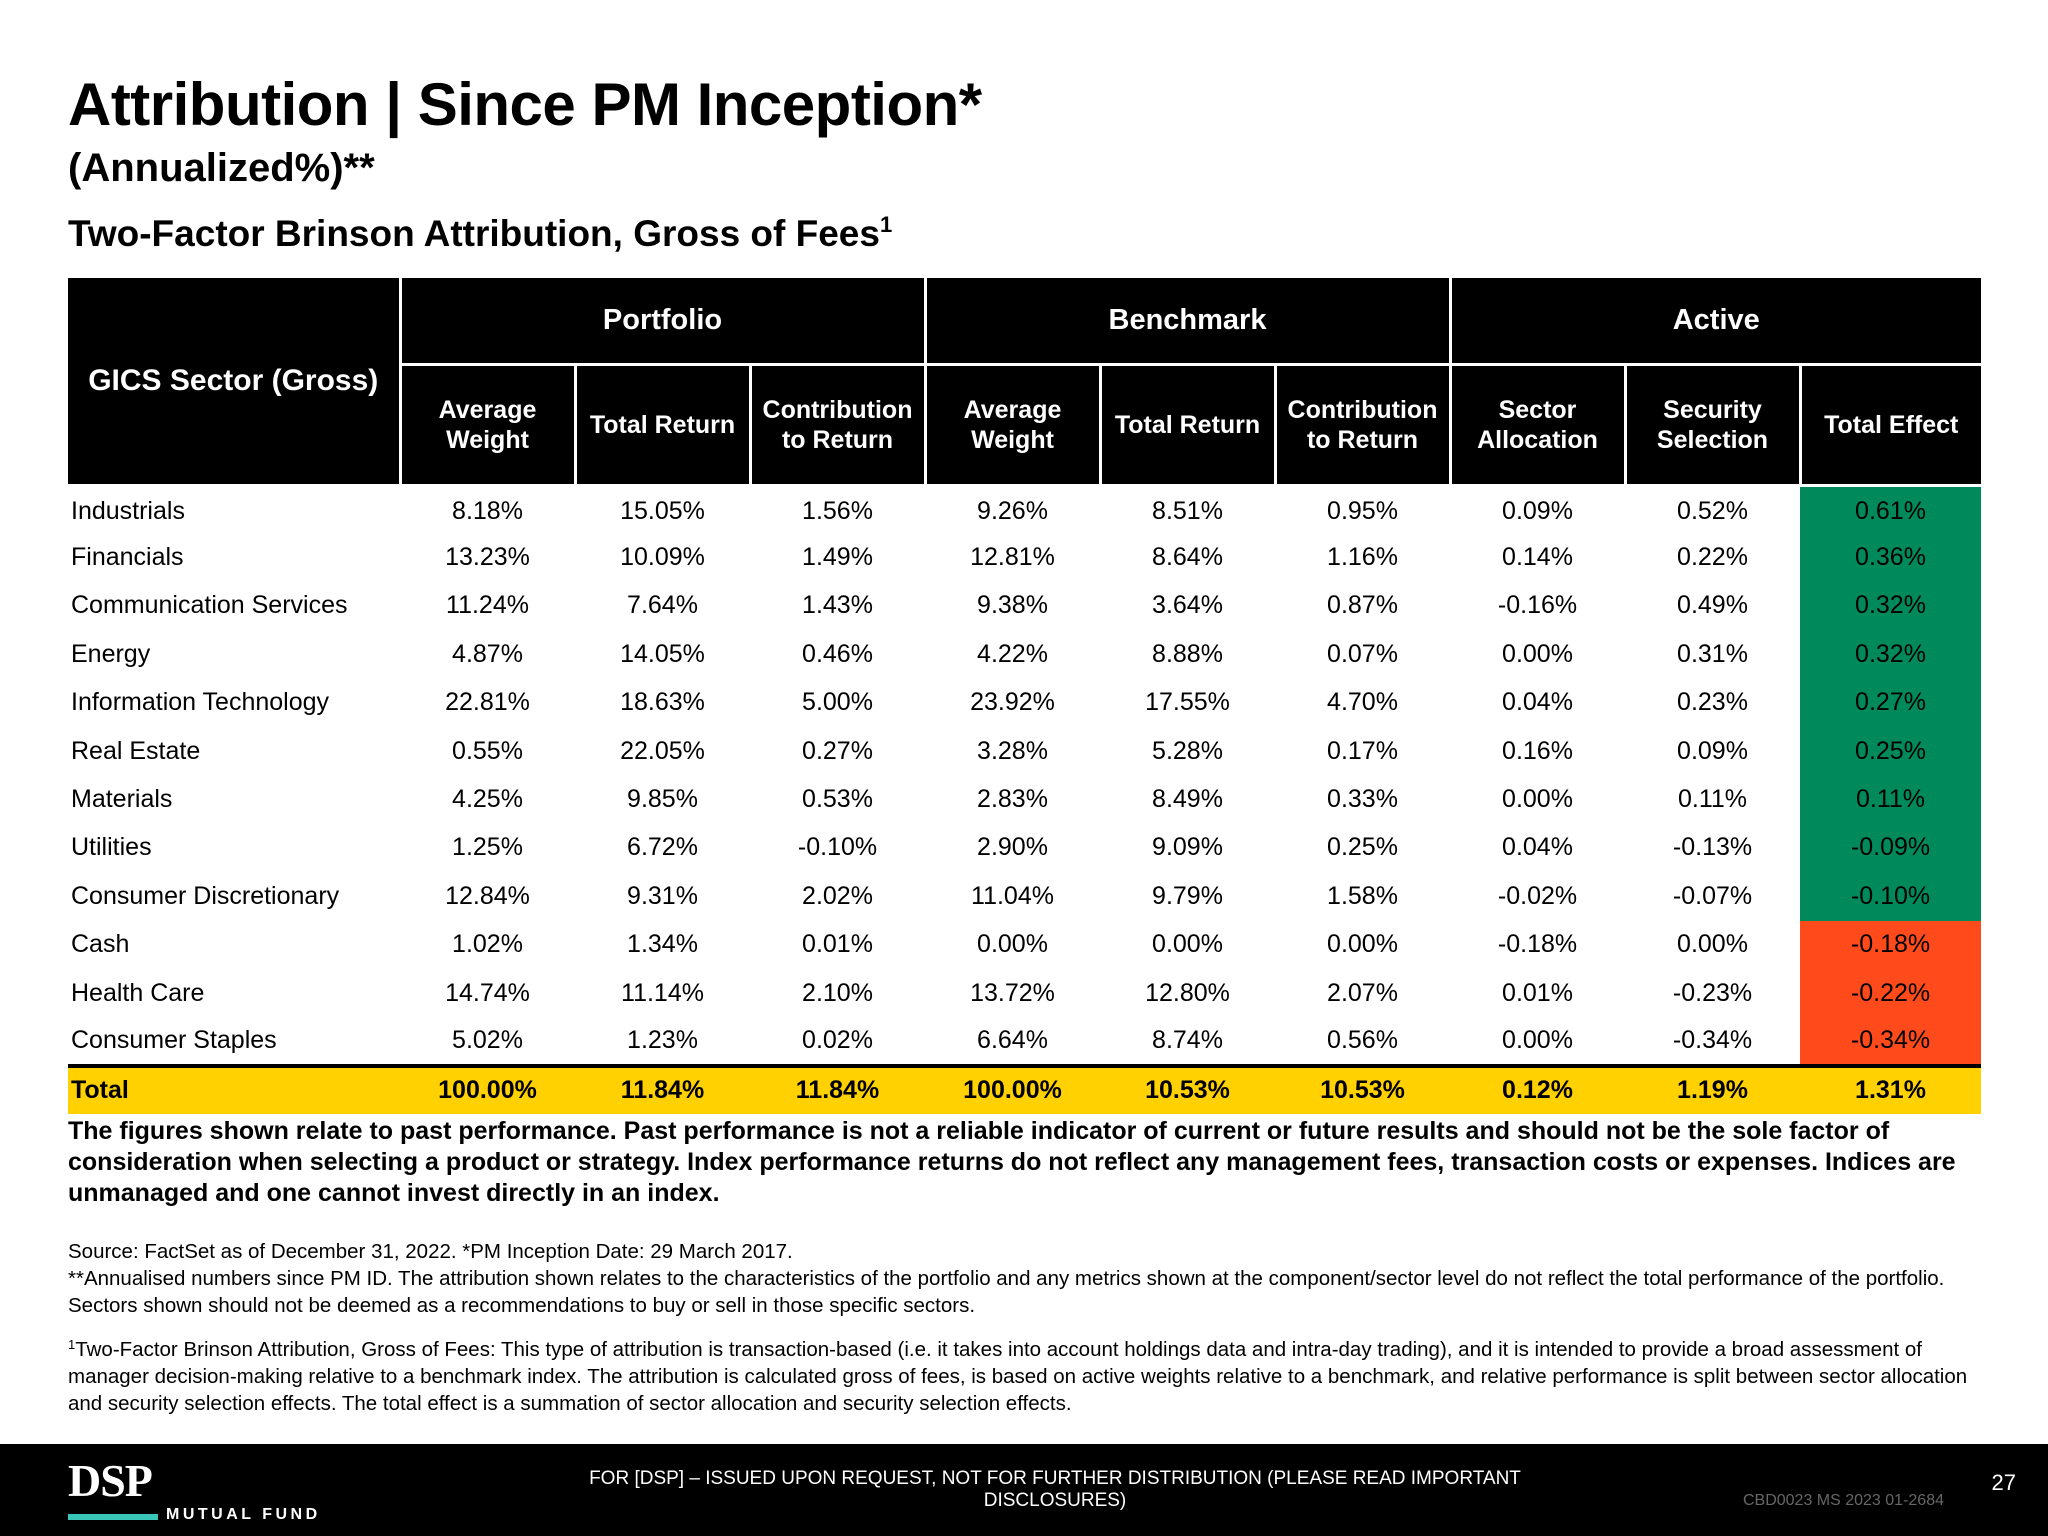  I want to click on value-cell: 1.56%, so click(837, 511).